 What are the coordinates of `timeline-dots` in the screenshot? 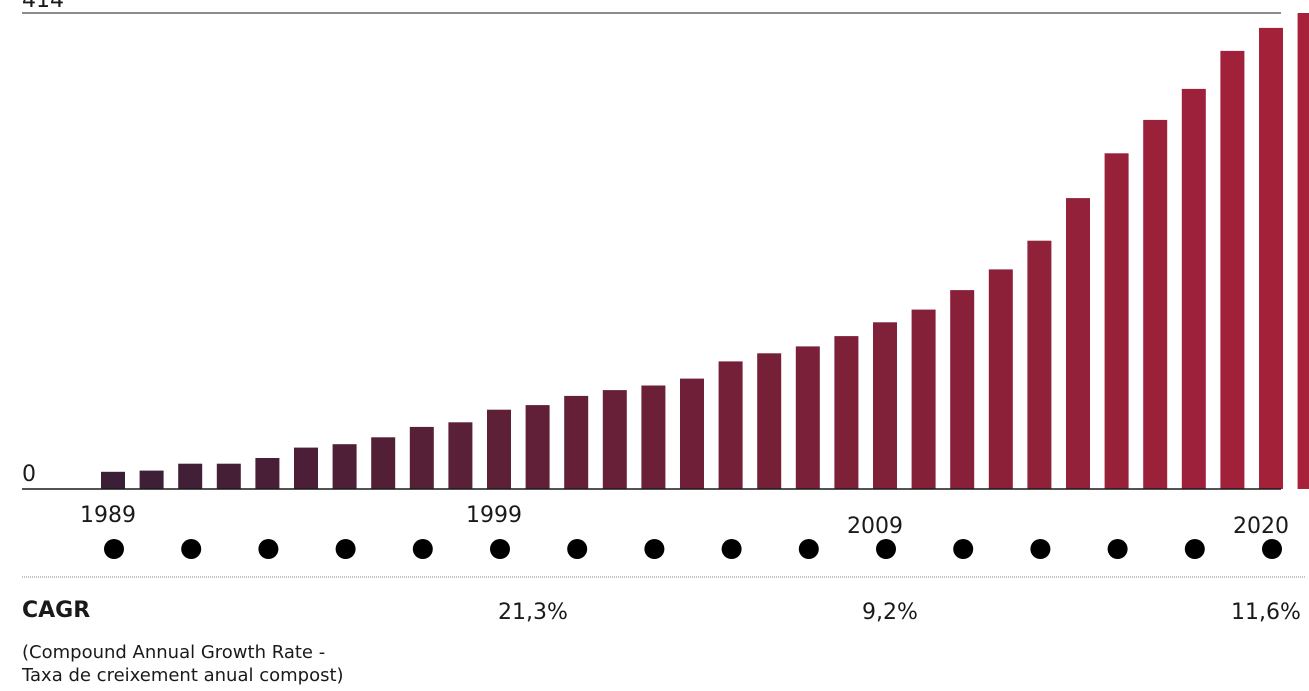 It's located at (693, 549).